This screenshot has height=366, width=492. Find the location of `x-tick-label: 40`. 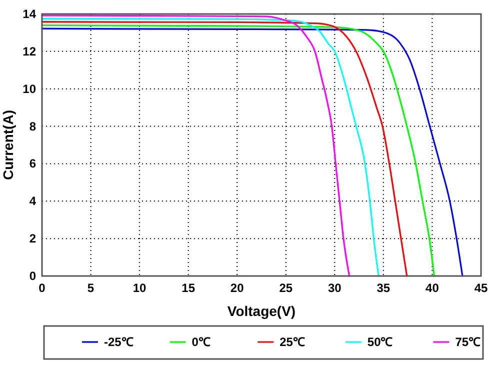

x-tick-label: 40 is located at coordinates (433, 288).